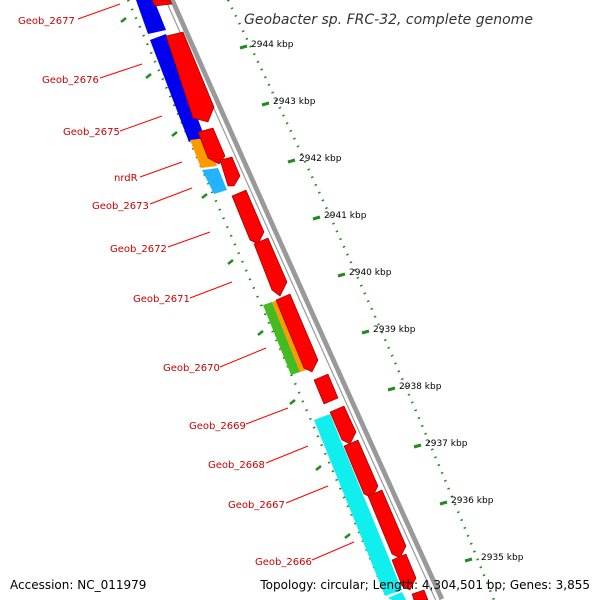  What do you see at coordinates (397, 596) in the screenshot?
I see `gene-geob-2666-end` at bounding box center [397, 596].